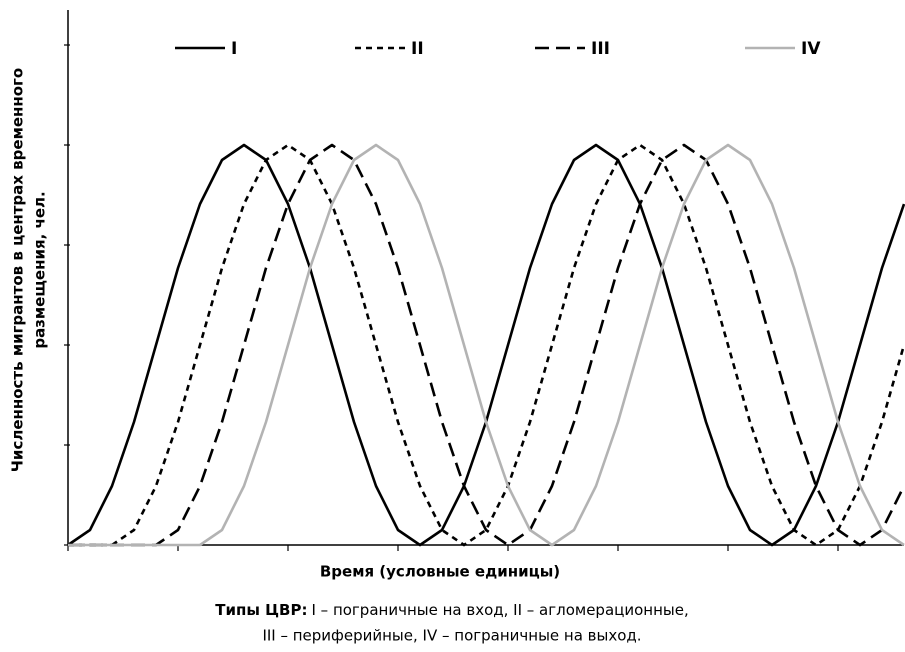 The height and width of the screenshot is (652, 905). Describe the element at coordinates (234, 49) in the screenshot. I see `legend-label: I` at that location.